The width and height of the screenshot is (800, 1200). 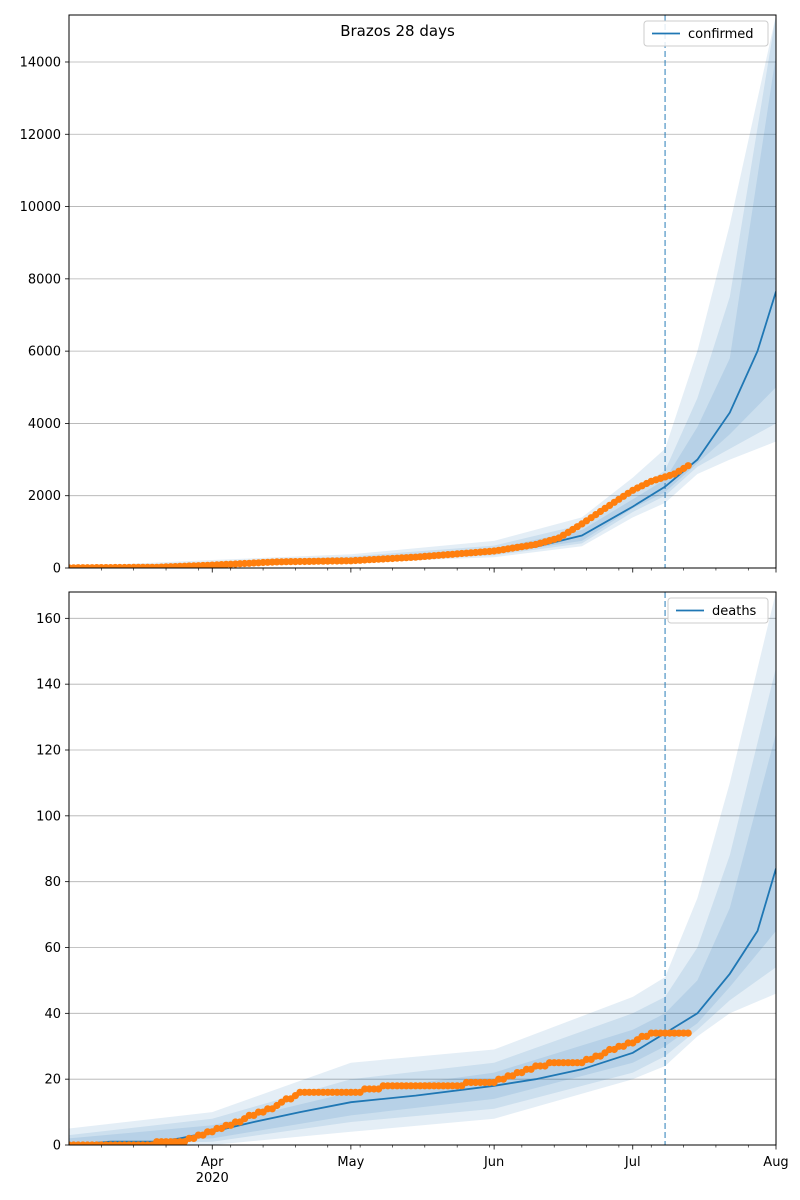 What do you see at coordinates (44, 424) in the screenshot?
I see `y-tick-label: 4000` at bounding box center [44, 424].